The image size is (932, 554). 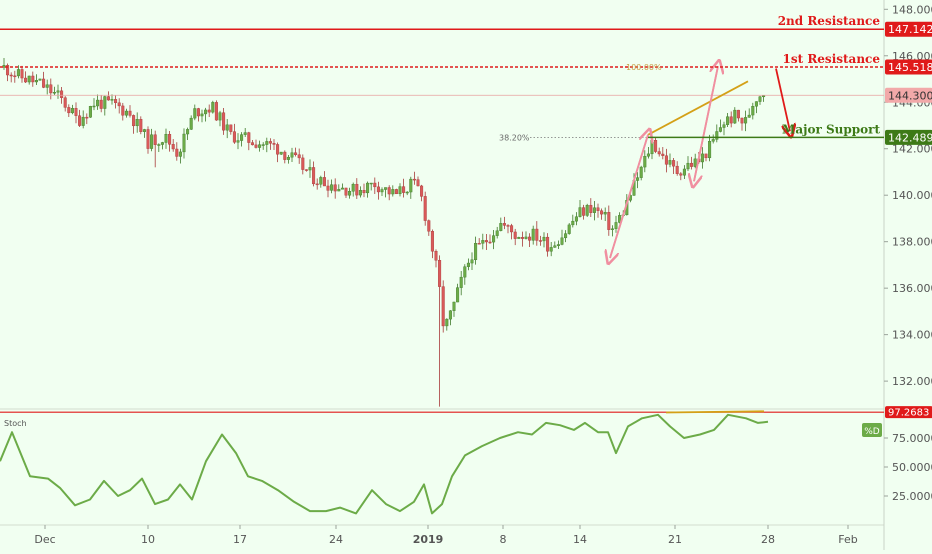 I want to click on major-support-badge: 142.489, so click(x=908, y=137).